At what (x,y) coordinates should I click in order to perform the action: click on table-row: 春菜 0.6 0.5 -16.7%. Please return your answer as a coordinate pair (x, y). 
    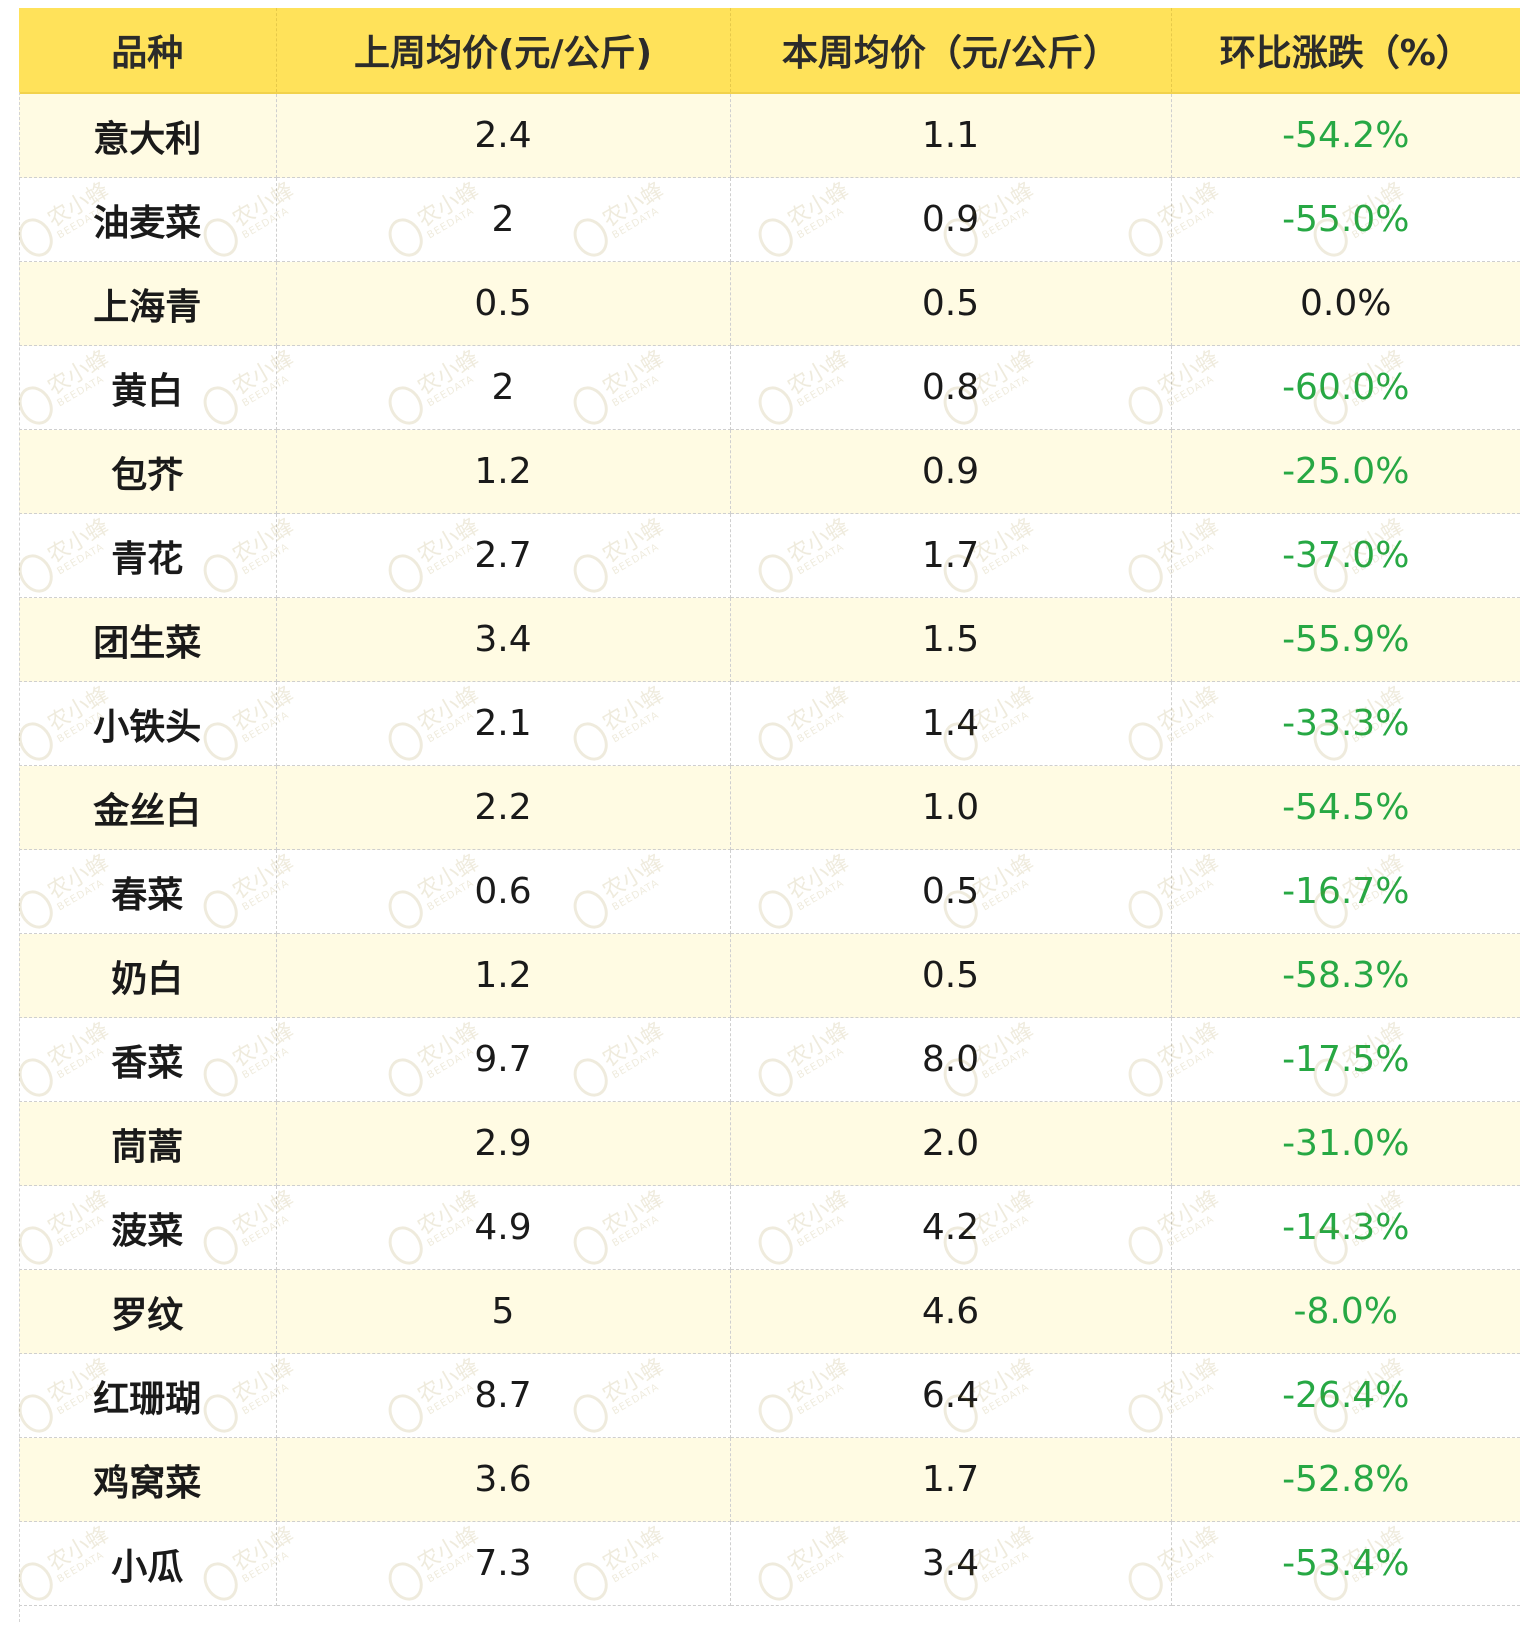
    Looking at the image, I should click on (769, 891).